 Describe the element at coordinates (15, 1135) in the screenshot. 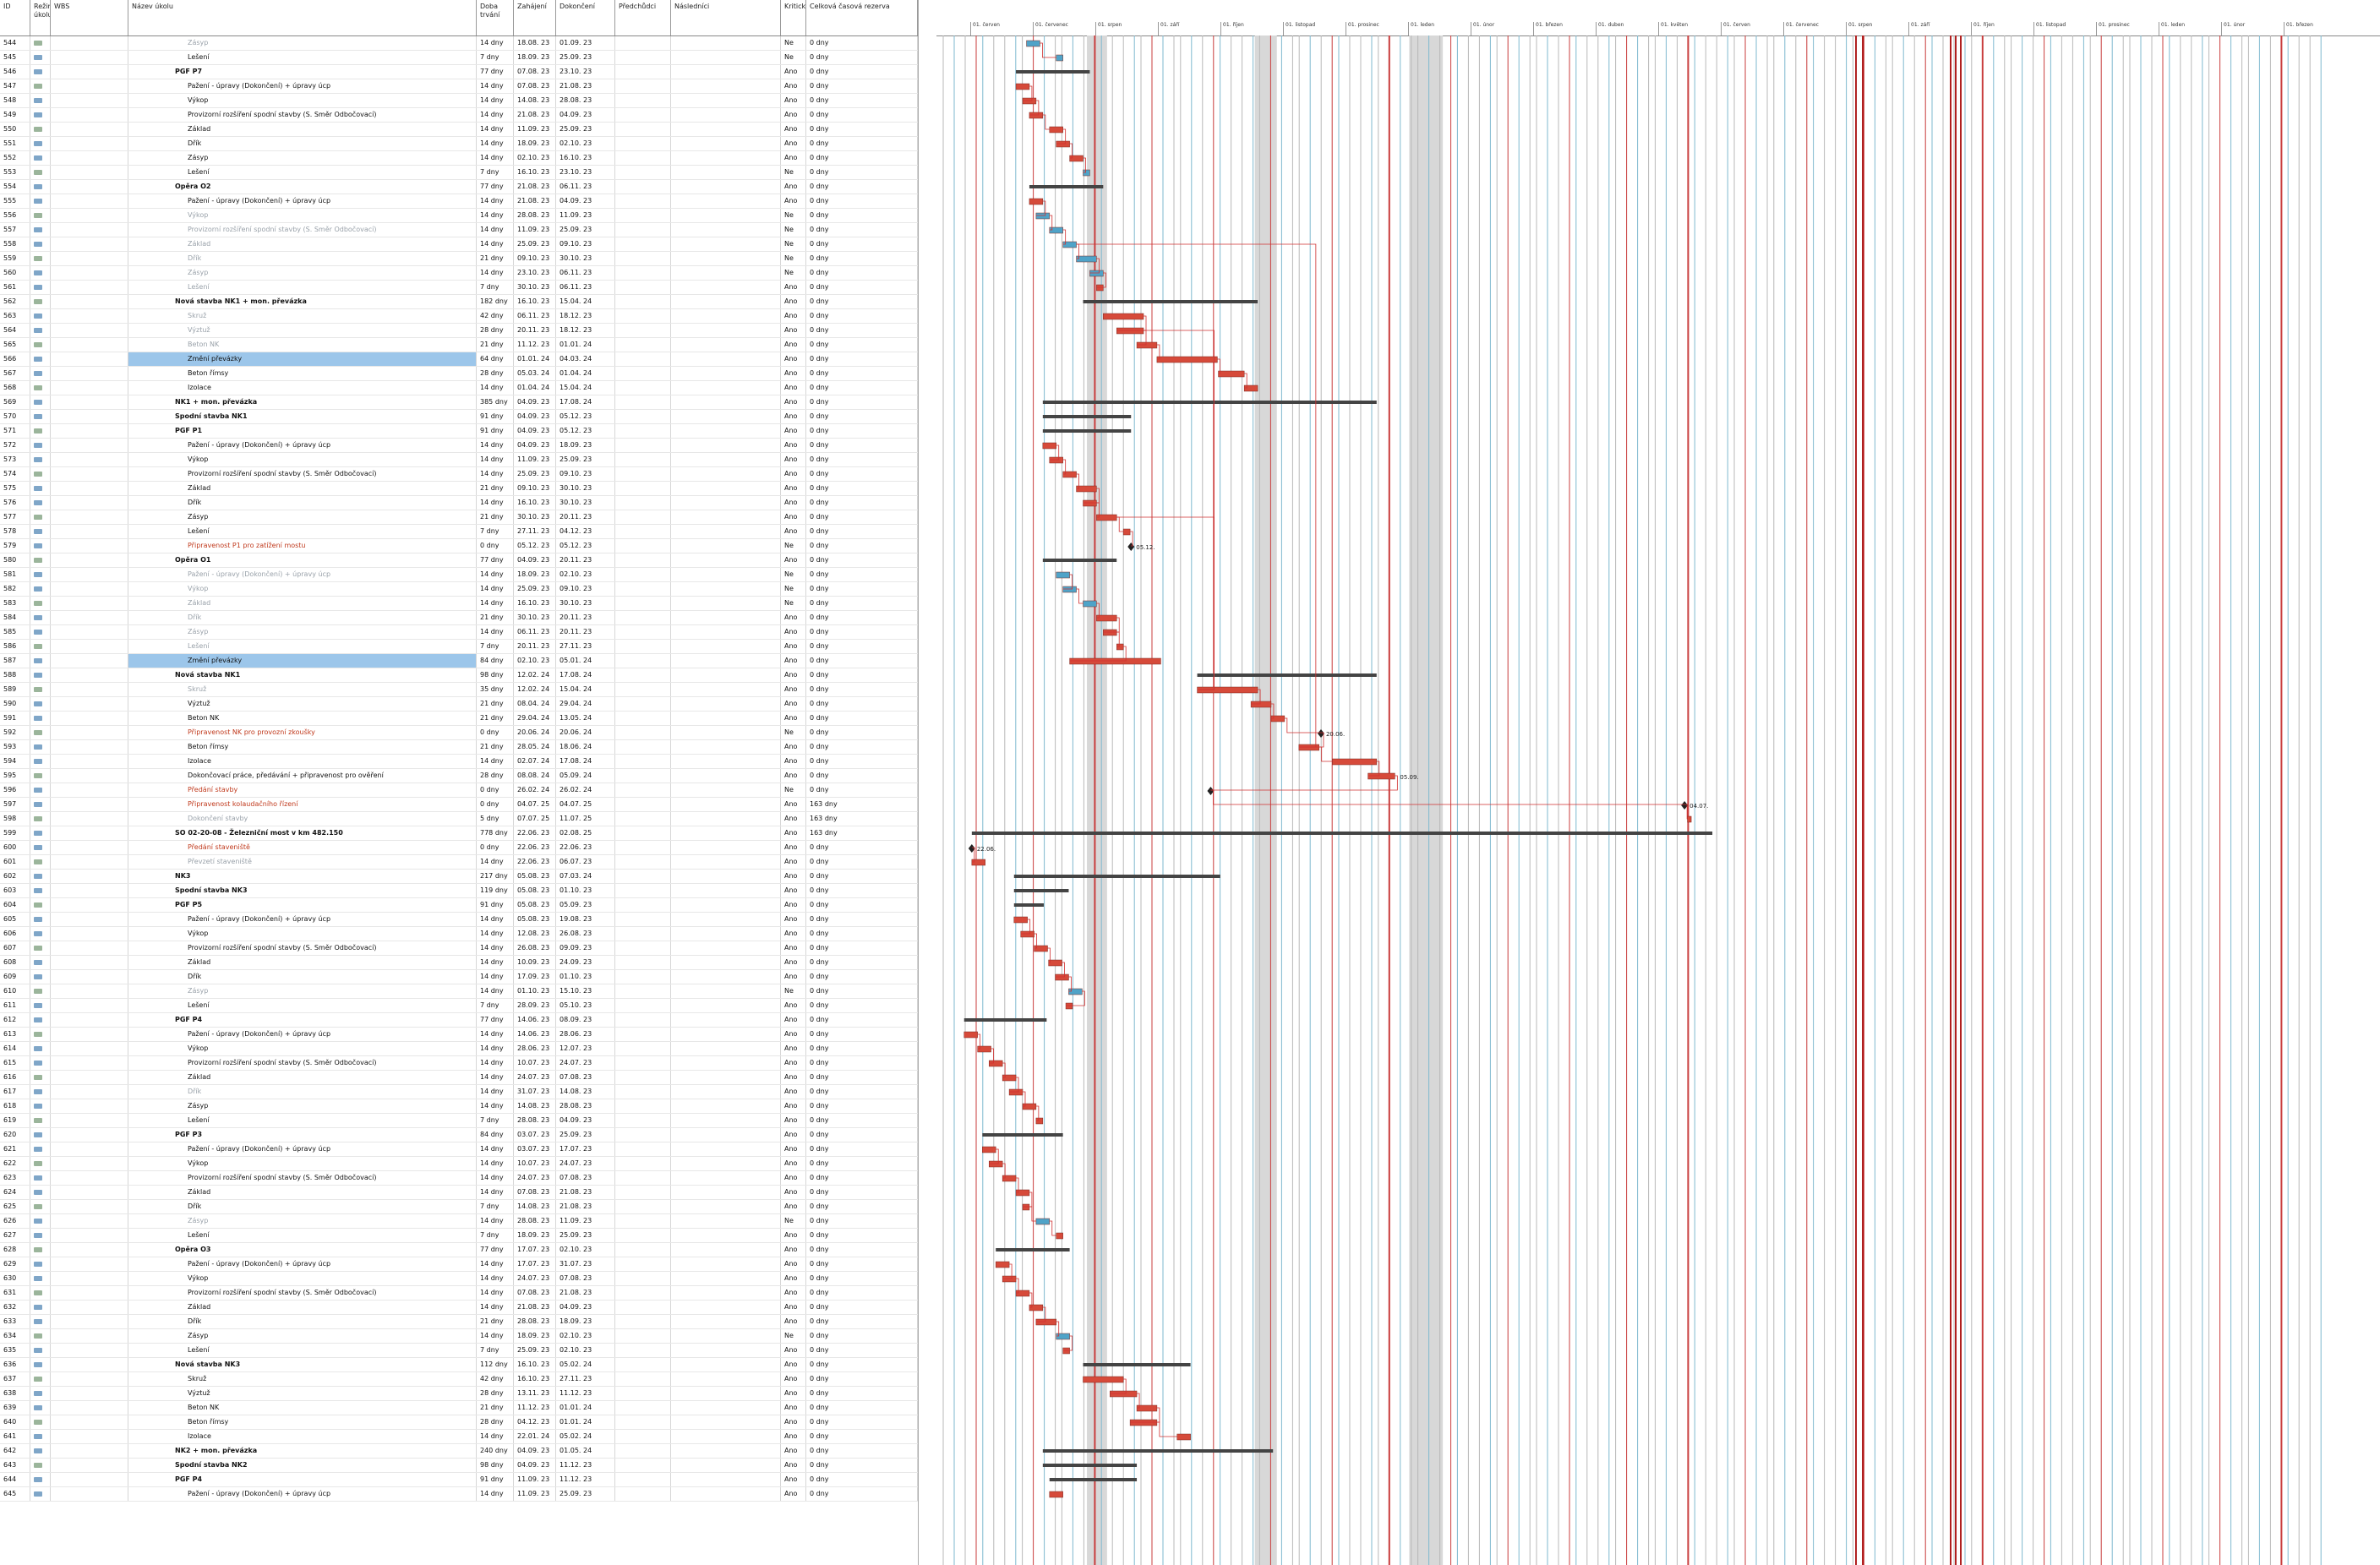

I see `cell-id: 620` at that location.